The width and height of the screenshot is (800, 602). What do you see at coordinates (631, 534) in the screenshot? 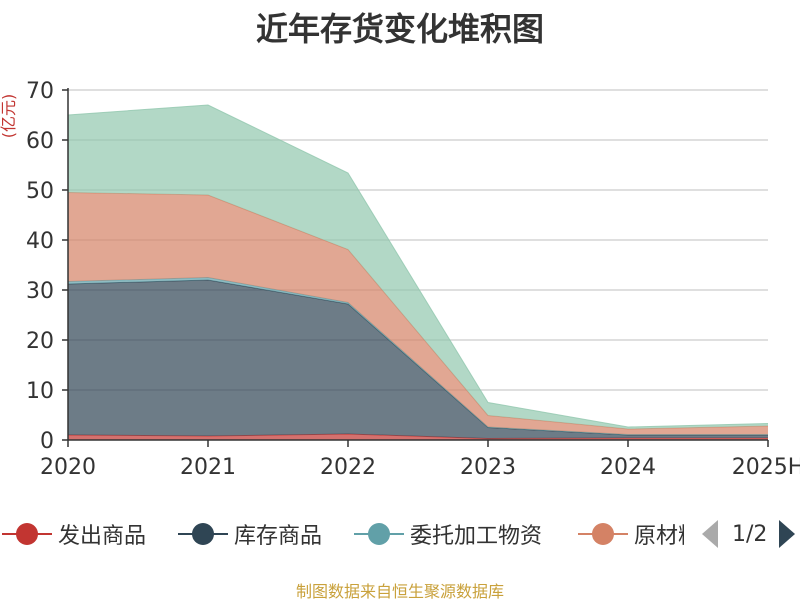
I see `legend-item-yuancailiao: 原材料` at bounding box center [631, 534].